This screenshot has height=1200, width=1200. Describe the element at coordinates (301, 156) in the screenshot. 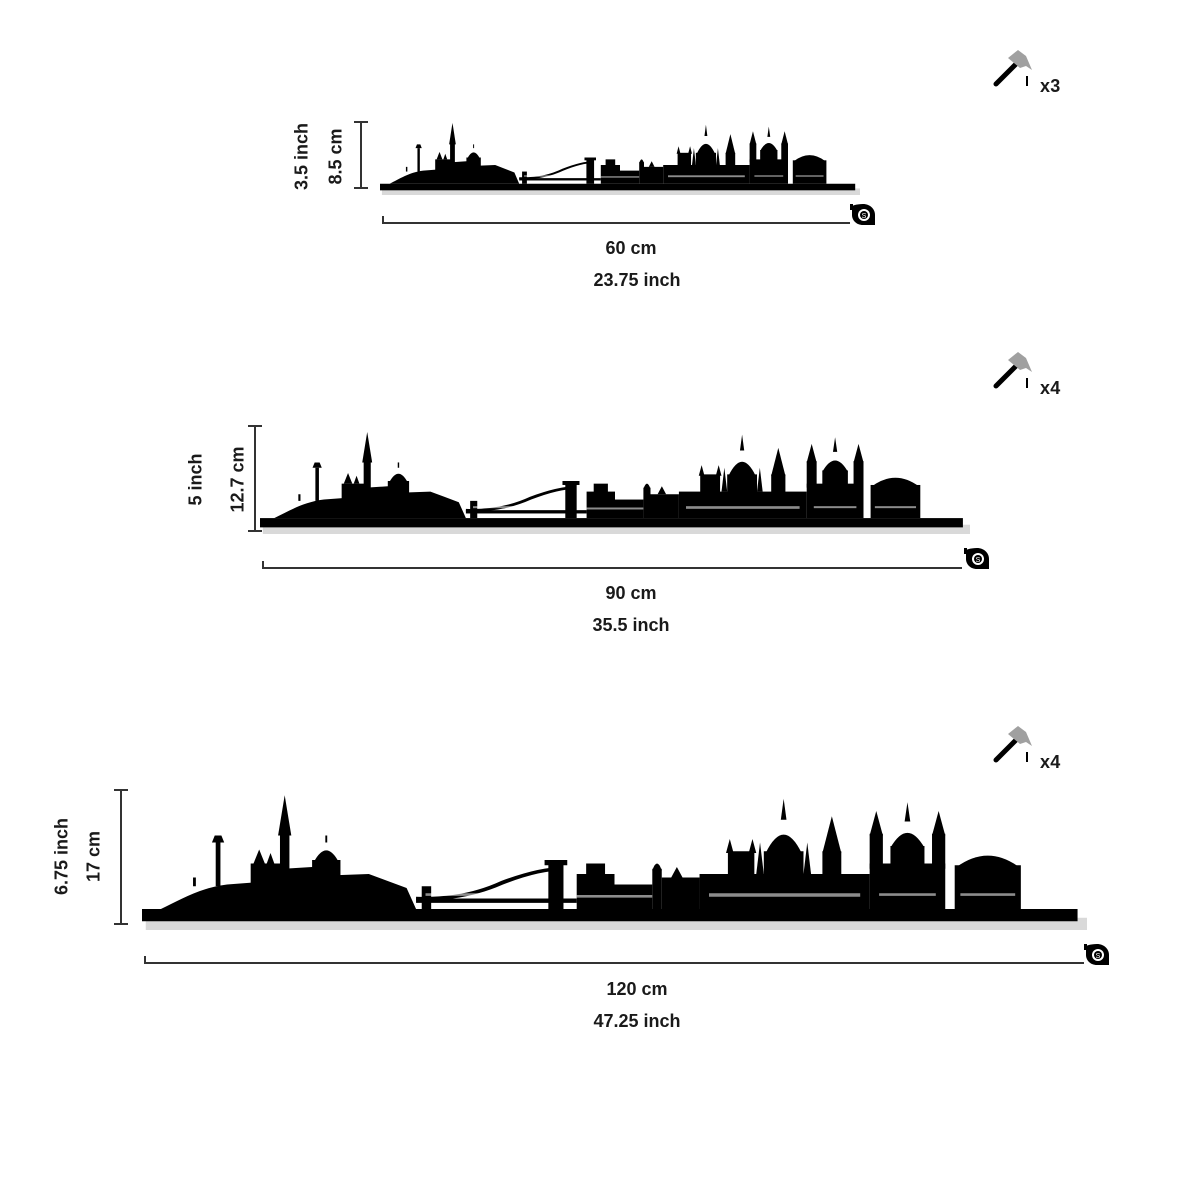

I see `height-inch-label: 3.5 inch` at that location.